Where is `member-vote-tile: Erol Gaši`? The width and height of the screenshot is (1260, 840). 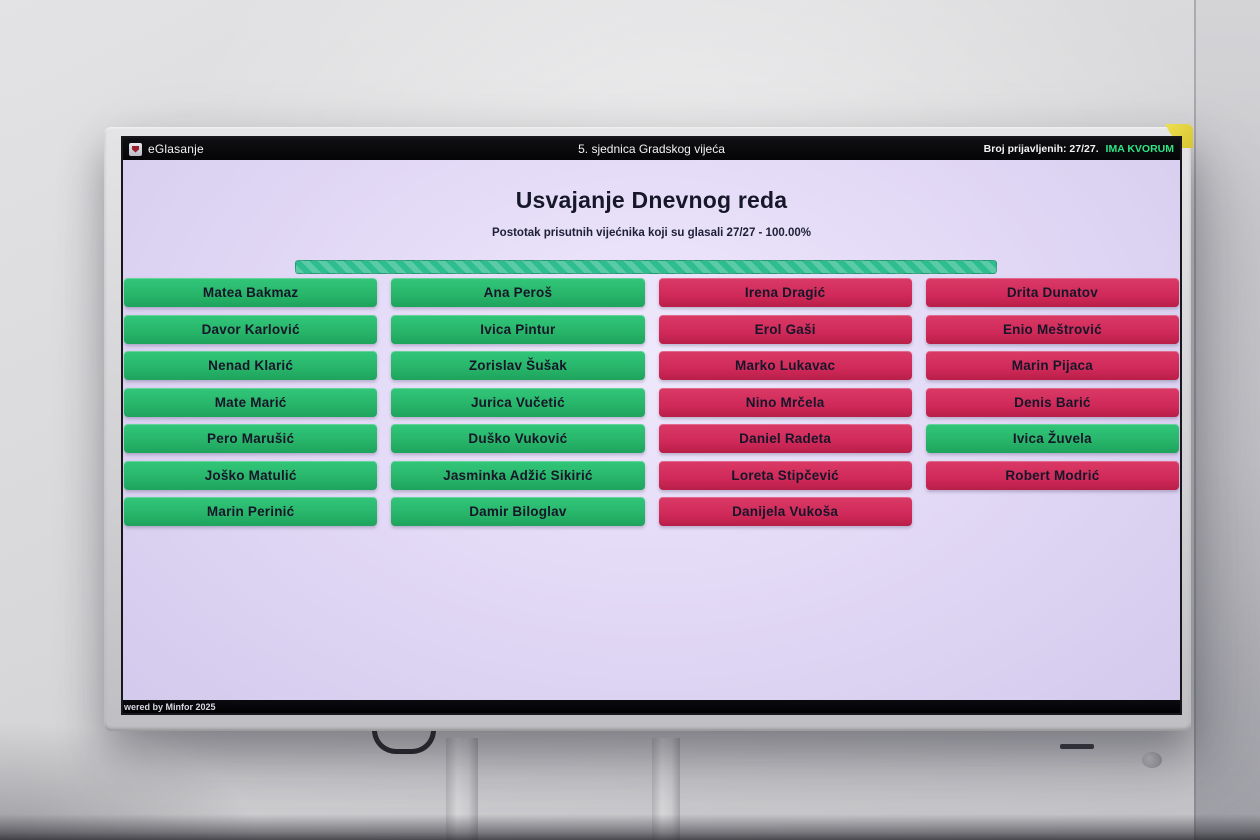 member-vote-tile: Erol Gaši is located at coordinates (785, 329).